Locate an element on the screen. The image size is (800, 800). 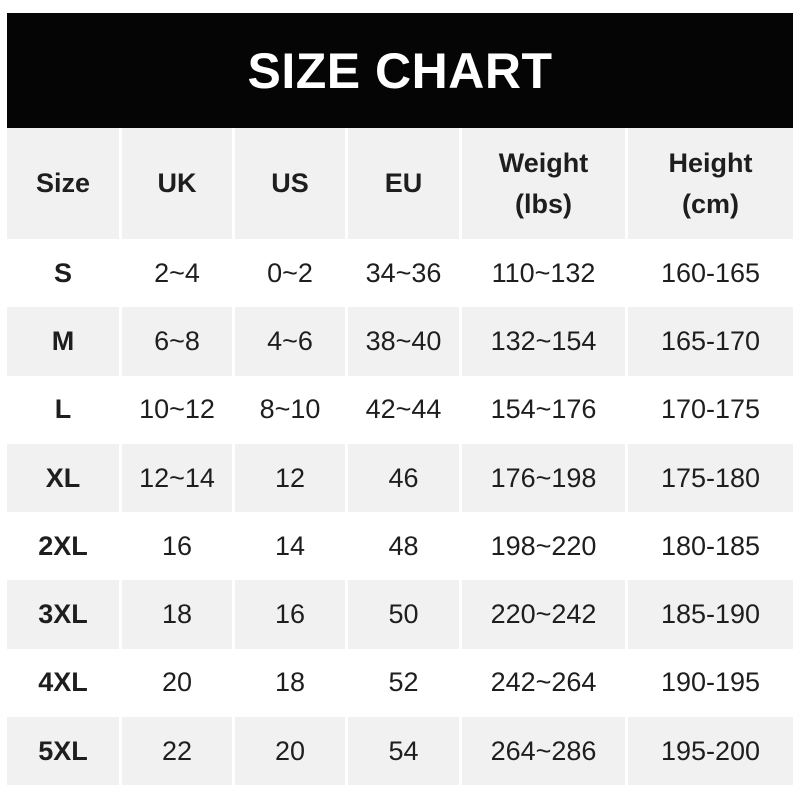
table-cell: 48 is located at coordinates (405, 546).